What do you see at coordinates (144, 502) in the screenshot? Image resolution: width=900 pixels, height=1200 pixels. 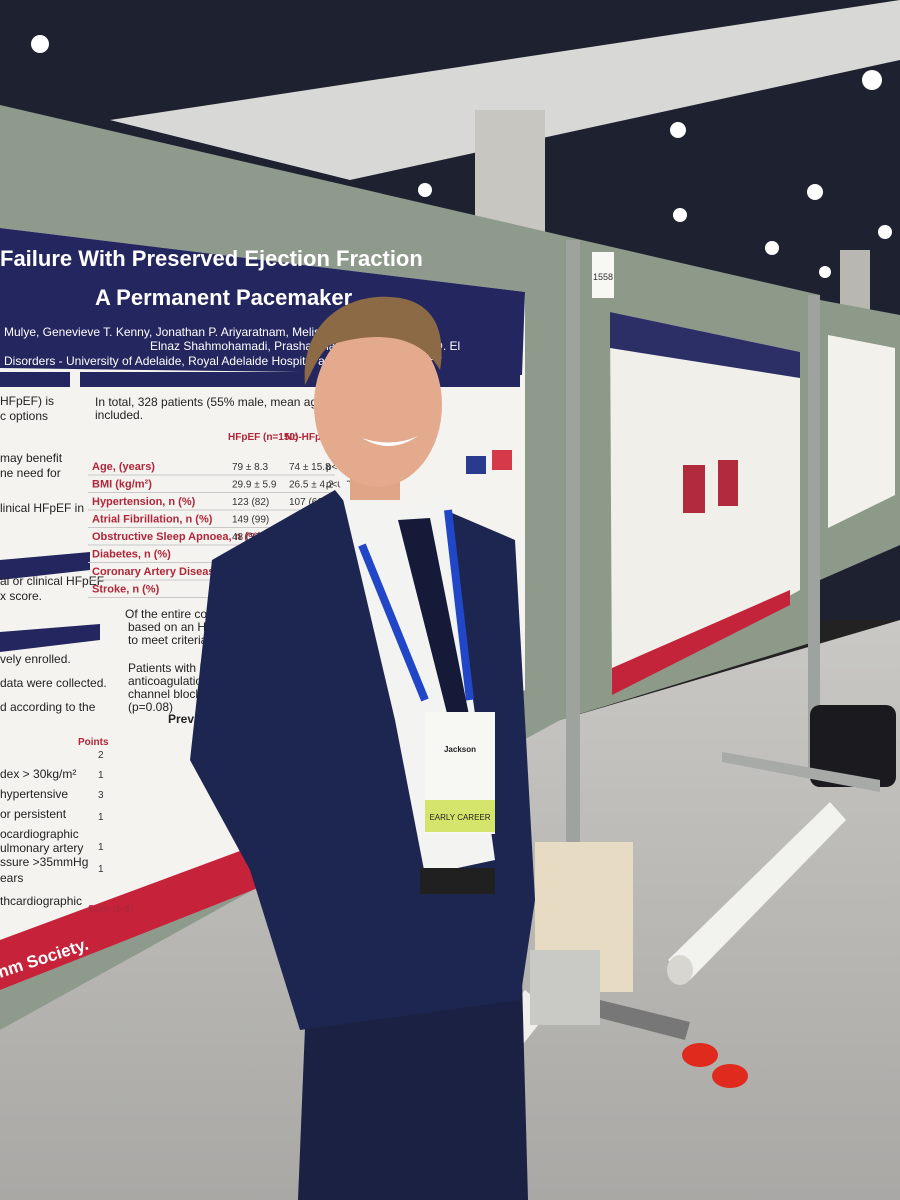 I see `table-row-label: Hypertension, n (%)` at bounding box center [144, 502].